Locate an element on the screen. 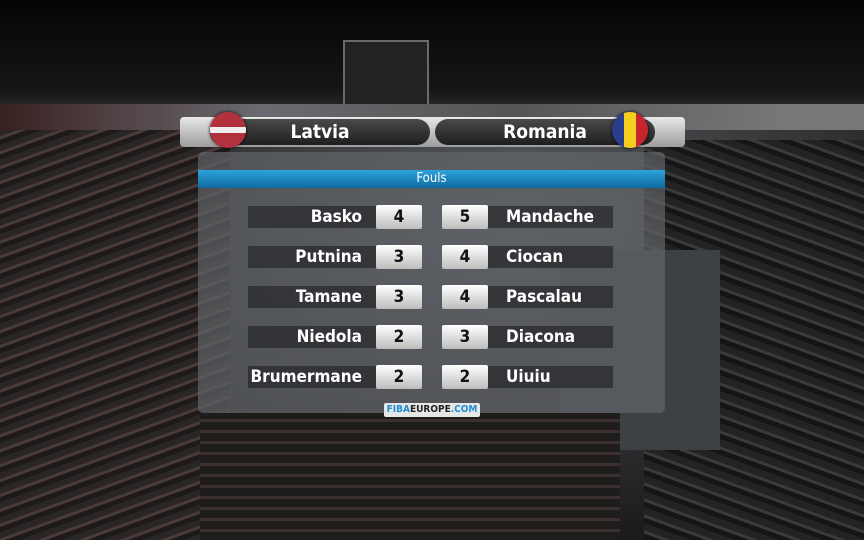  home-team-name: Latvia is located at coordinates (320, 132).